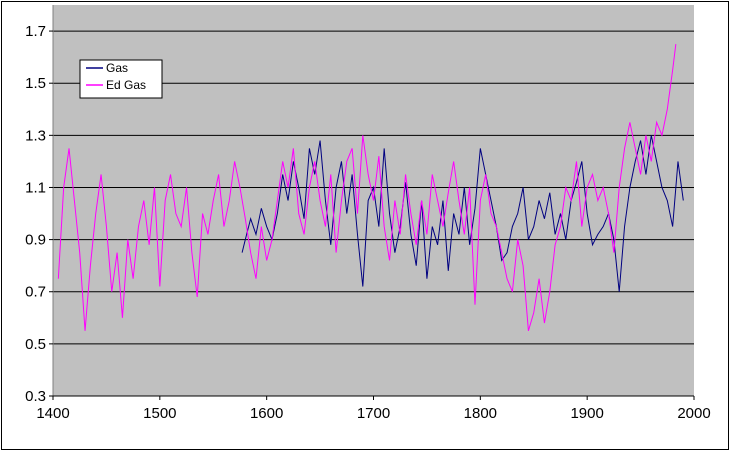  Describe the element at coordinates (35, 396) in the screenshot. I see `y-tick-label: 0.3` at that location.